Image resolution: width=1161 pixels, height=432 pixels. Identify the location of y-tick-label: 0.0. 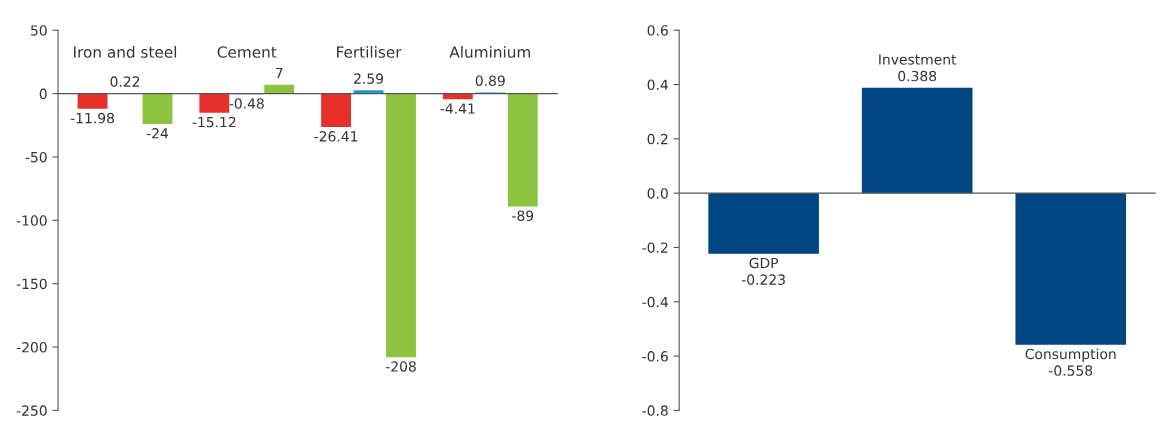
(657, 193).